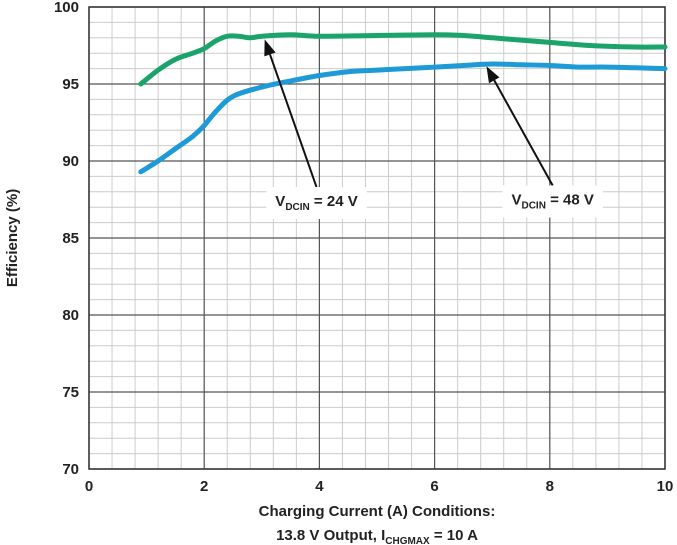 The width and height of the screenshot is (677, 545). Describe the element at coordinates (319, 486) in the screenshot. I see `x-tick-label: 4` at that location.